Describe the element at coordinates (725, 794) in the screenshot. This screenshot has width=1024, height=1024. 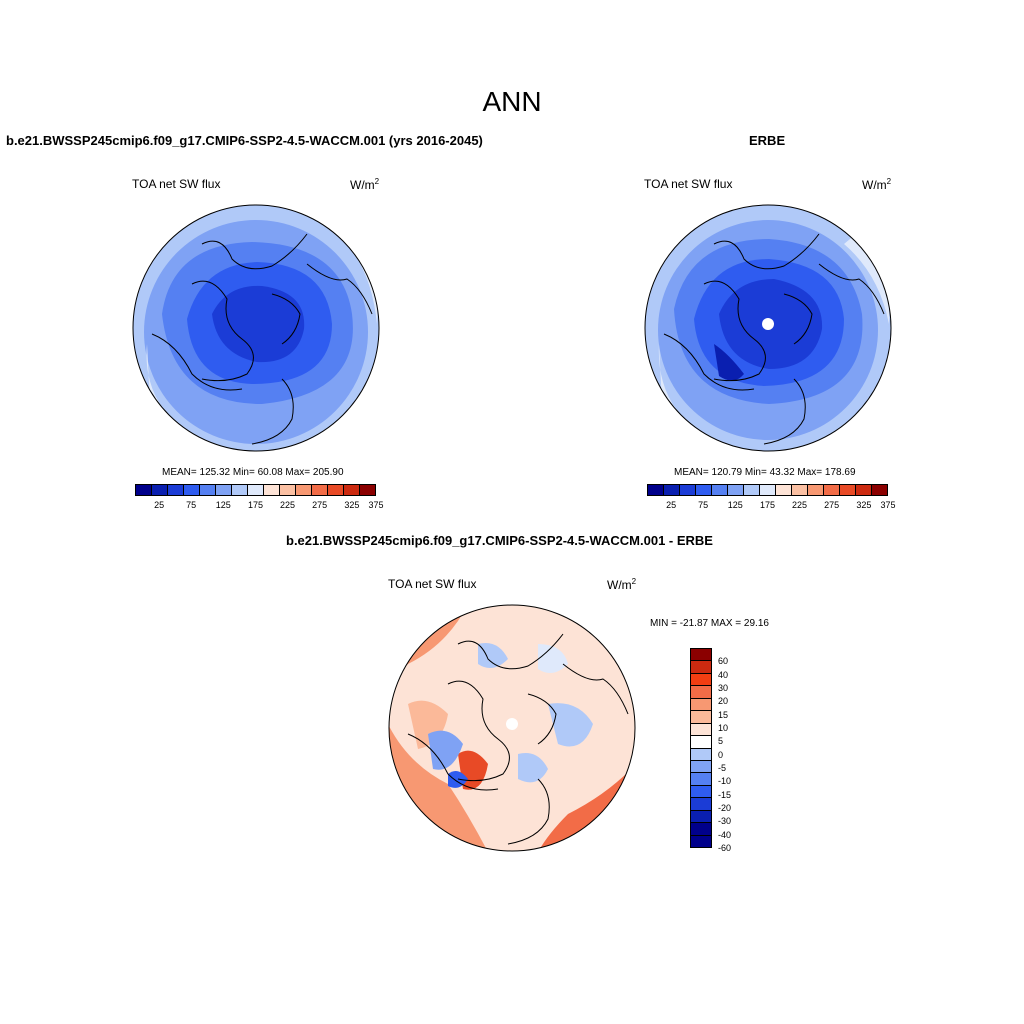
I see `colorbar-tick-label: -15` at that location.